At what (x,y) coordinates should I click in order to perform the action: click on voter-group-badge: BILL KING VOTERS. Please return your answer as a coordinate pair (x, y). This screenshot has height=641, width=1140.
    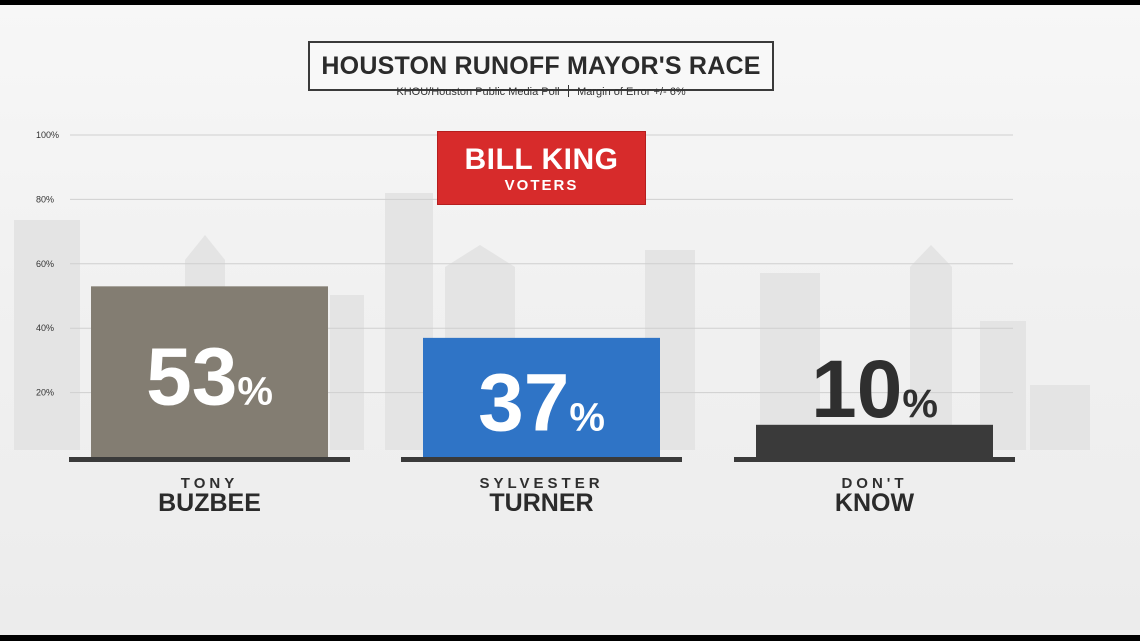
    Looking at the image, I should click on (541, 168).